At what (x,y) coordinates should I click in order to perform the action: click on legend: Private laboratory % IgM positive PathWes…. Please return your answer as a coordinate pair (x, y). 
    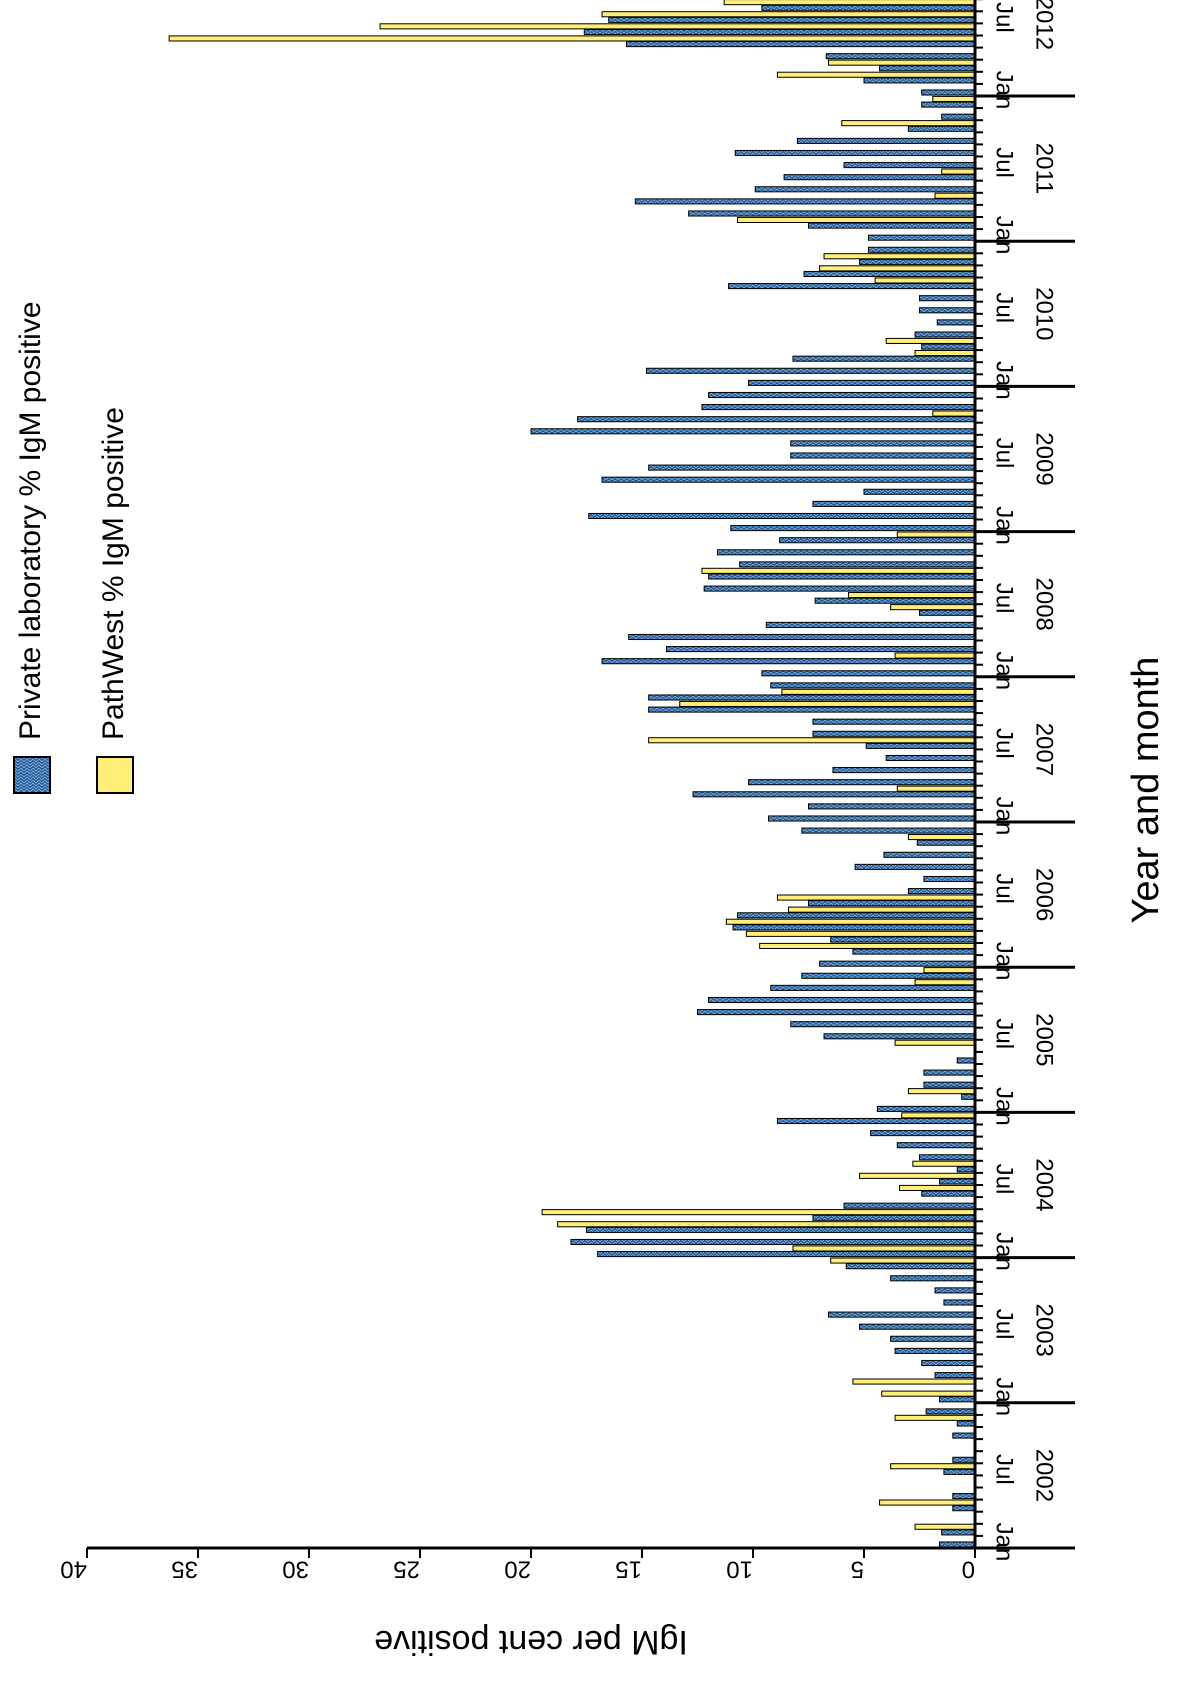
    Looking at the image, I should click on (73, 547).